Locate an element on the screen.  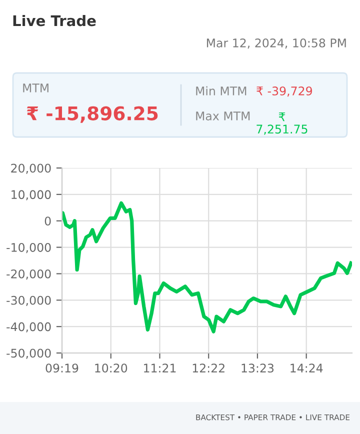
y-tick-label: -40,000 is located at coordinates (28, 327).